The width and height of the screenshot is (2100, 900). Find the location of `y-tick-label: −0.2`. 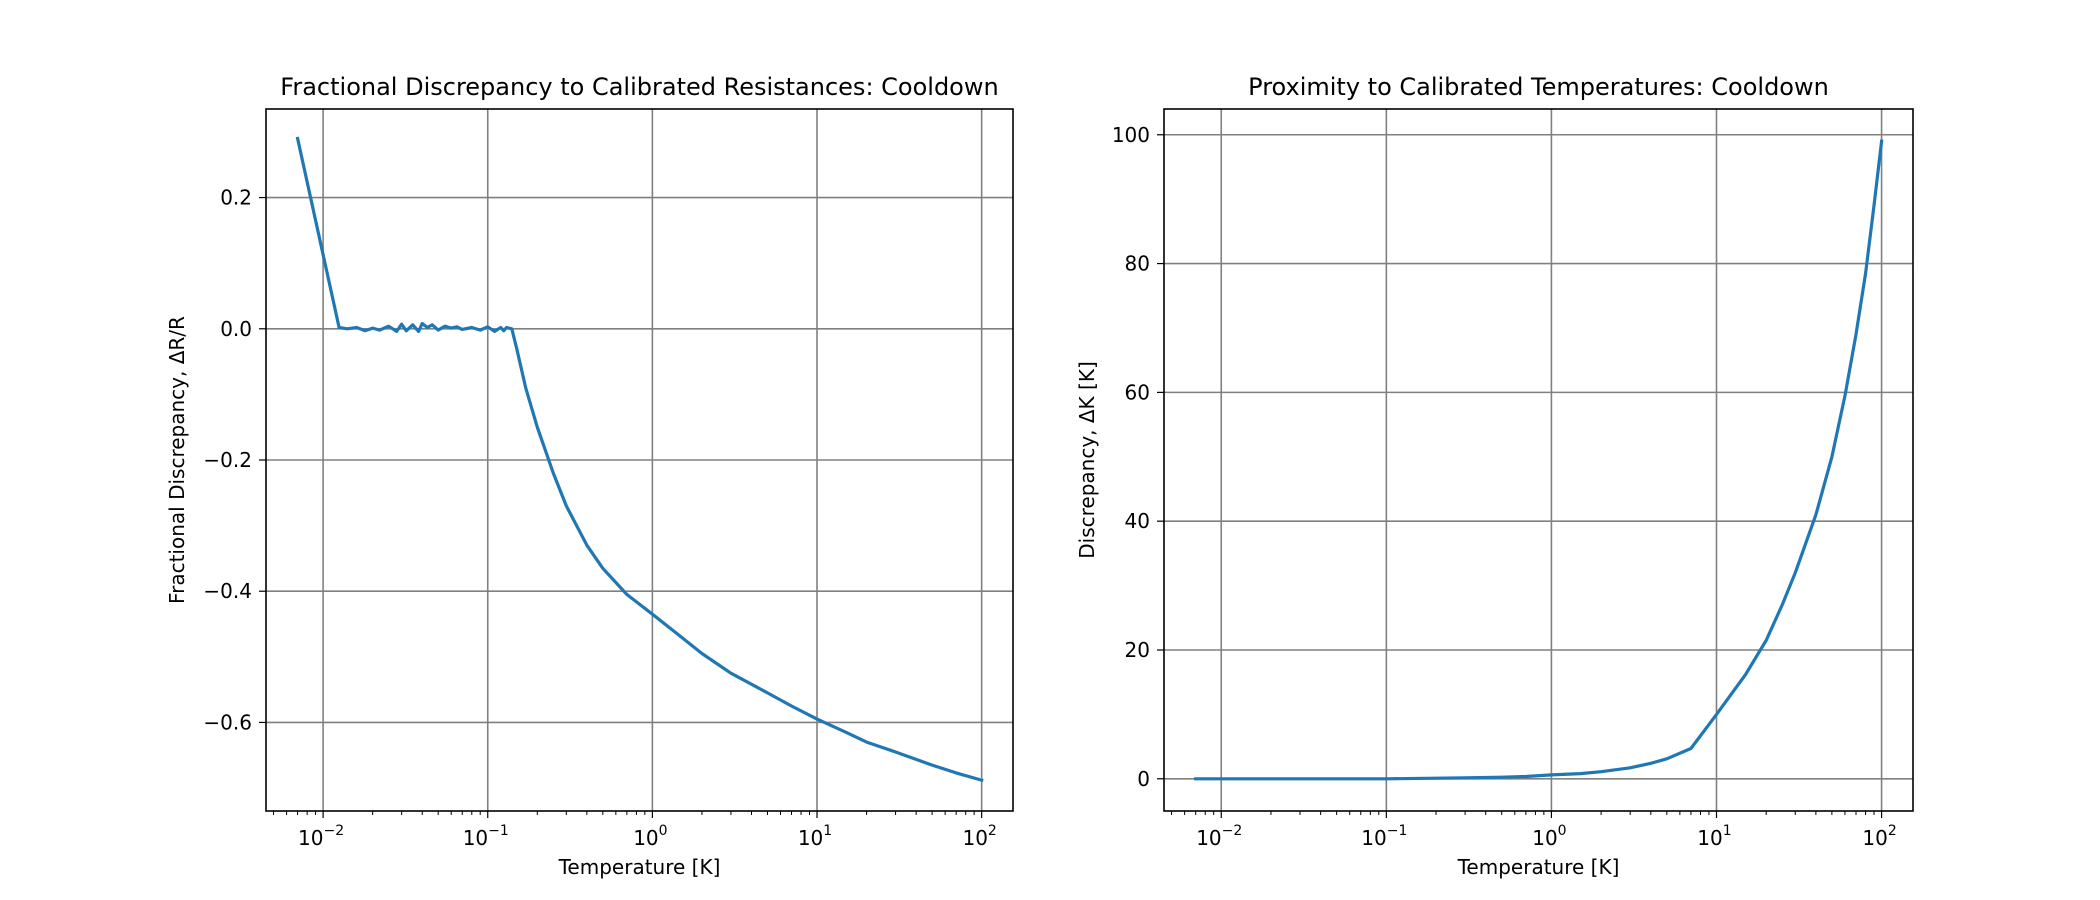

y-tick-label: −0.2 is located at coordinates (227, 460).